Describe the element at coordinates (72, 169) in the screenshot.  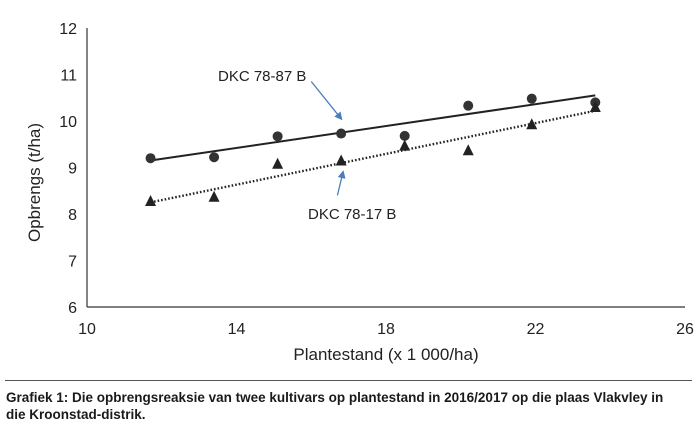
I see `y-tick-label: 9` at that location.